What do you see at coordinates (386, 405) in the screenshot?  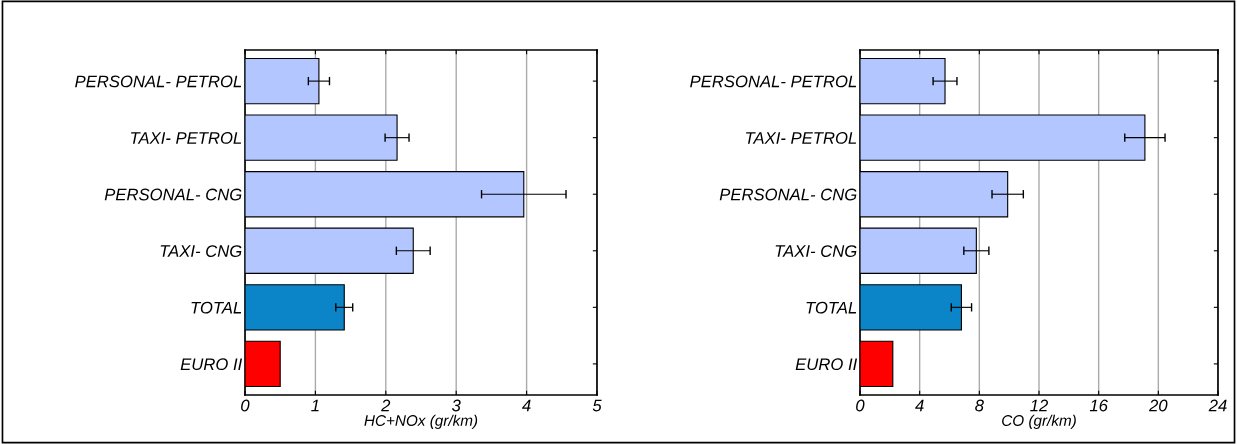 I see `x-tick-label: 2` at bounding box center [386, 405].